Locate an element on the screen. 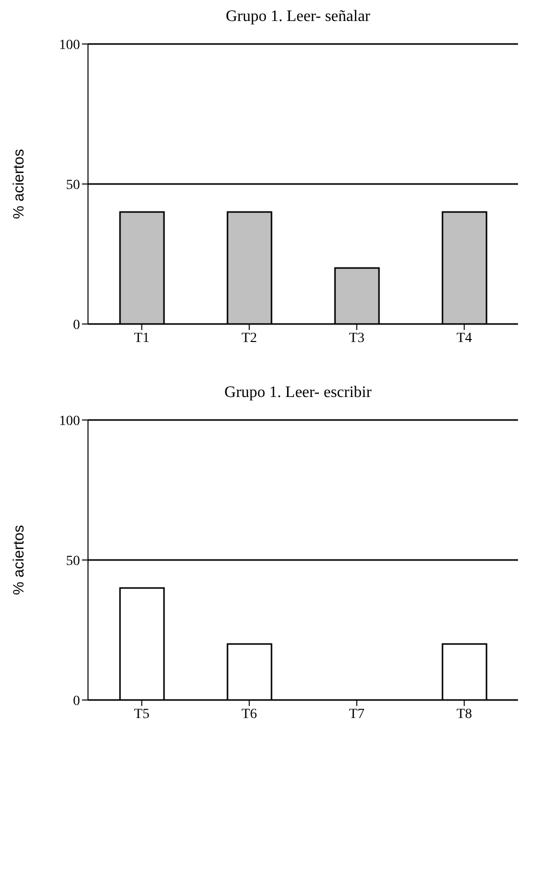  x-tick-label: T6 is located at coordinates (249, 714).